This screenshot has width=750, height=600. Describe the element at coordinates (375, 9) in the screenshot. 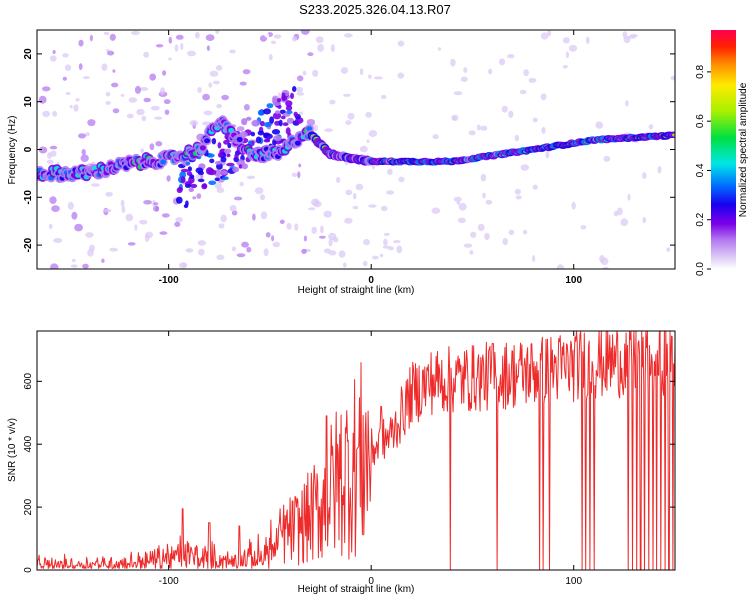

I see `figure-title: S233.2025.326.04.13.R07` at that location.